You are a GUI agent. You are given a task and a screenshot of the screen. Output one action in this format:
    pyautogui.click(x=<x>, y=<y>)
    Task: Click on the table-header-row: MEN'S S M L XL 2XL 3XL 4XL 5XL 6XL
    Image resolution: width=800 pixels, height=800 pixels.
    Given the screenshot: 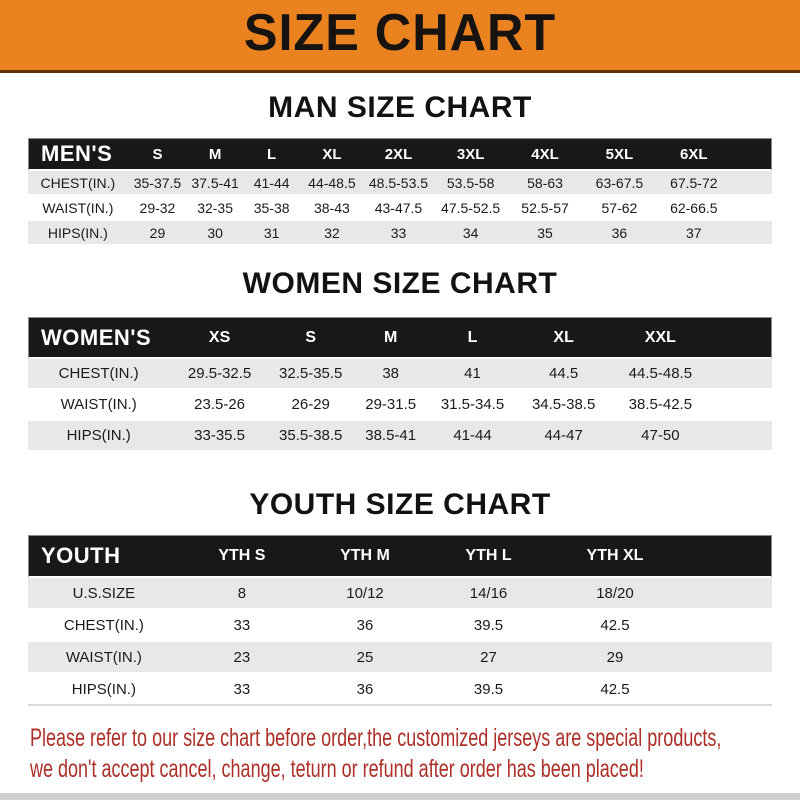 What is the action you would take?
    pyautogui.click(x=400, y=154)
    